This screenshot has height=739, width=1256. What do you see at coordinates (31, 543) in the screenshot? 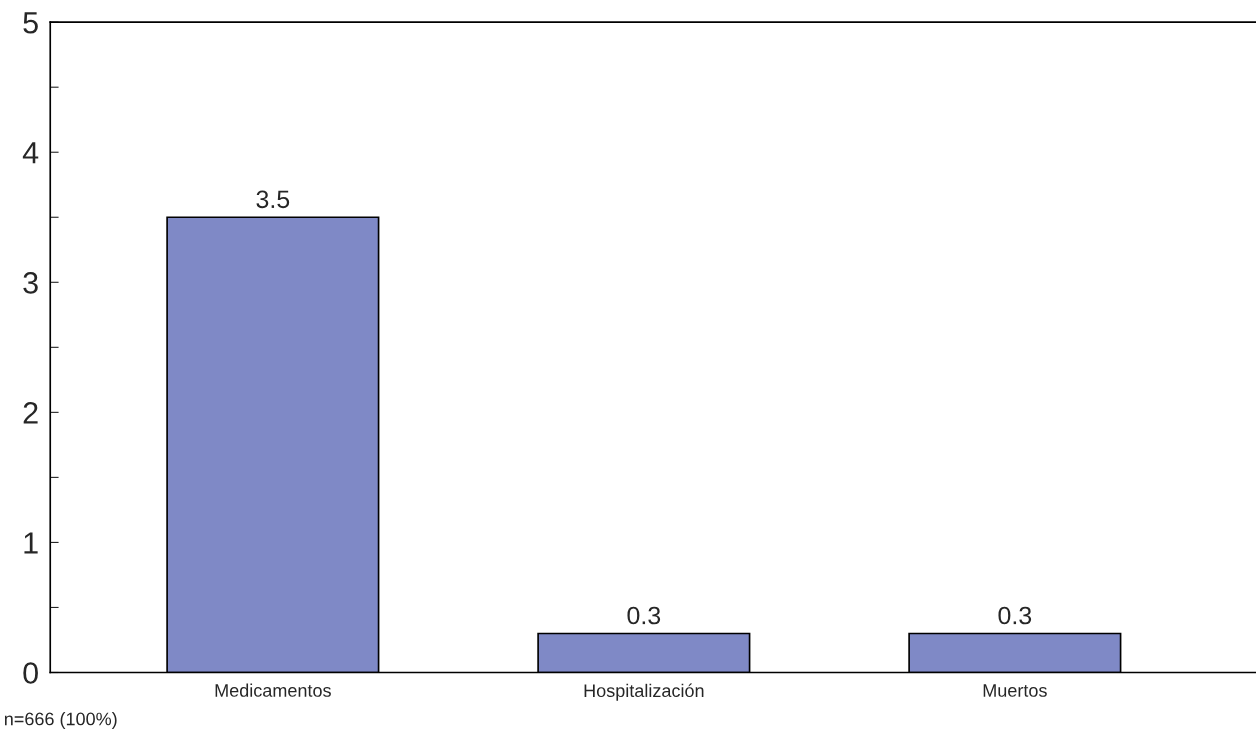
I see `y-tick-label: 1` at bounding box center [31, 543].